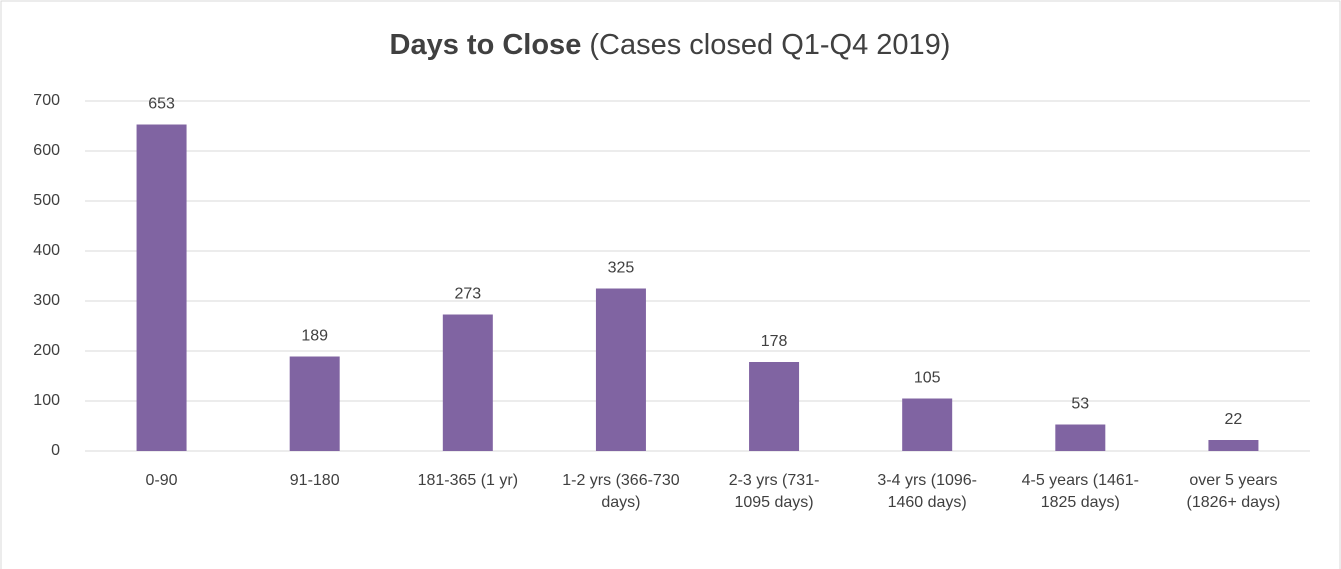 This screenshot has width=1341, height=569. What do you see at coordinates (46, 350) in the screenshot?
I see `y-tick-label: 200` at bounding box center [46, 350].